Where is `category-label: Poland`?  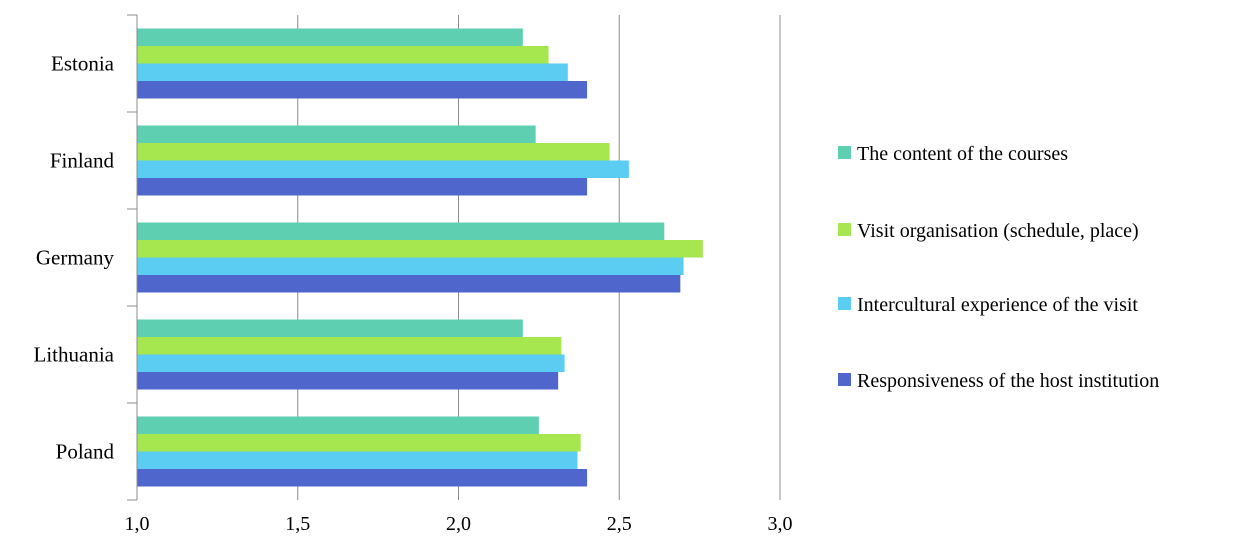 category-label: Poland is located at coordinates (85, 452).